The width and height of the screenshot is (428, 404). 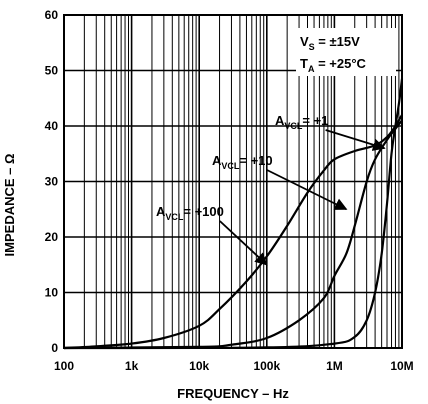 What do you see at coordinates (301, 122) in the screenshot?
I see `curve-label: AVCL= +1` at bounding box center [301, 122].